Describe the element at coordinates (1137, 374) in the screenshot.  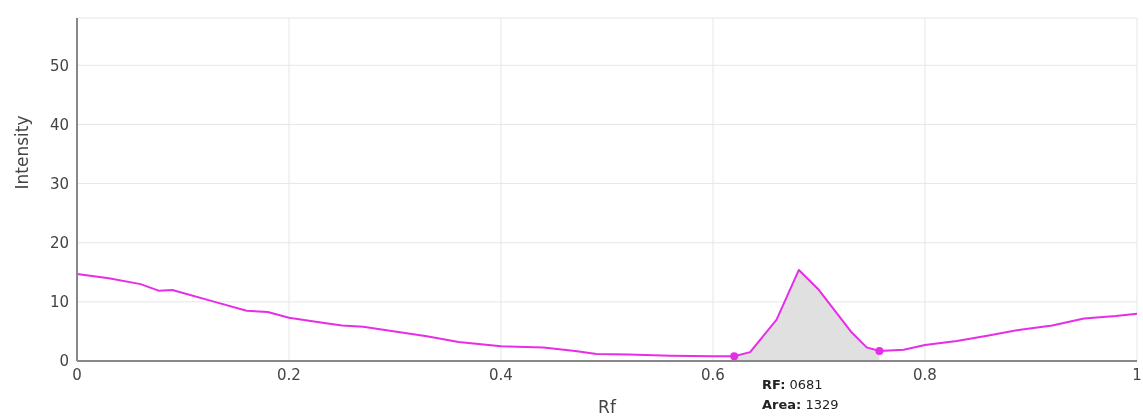
I see `x-tick-label: 1` at that location.